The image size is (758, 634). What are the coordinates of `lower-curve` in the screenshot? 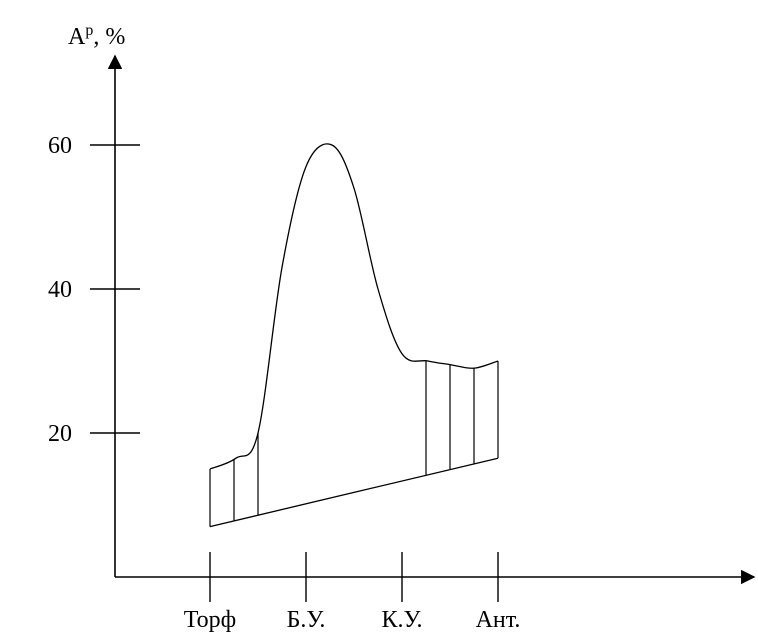 It's located at (354, 492).